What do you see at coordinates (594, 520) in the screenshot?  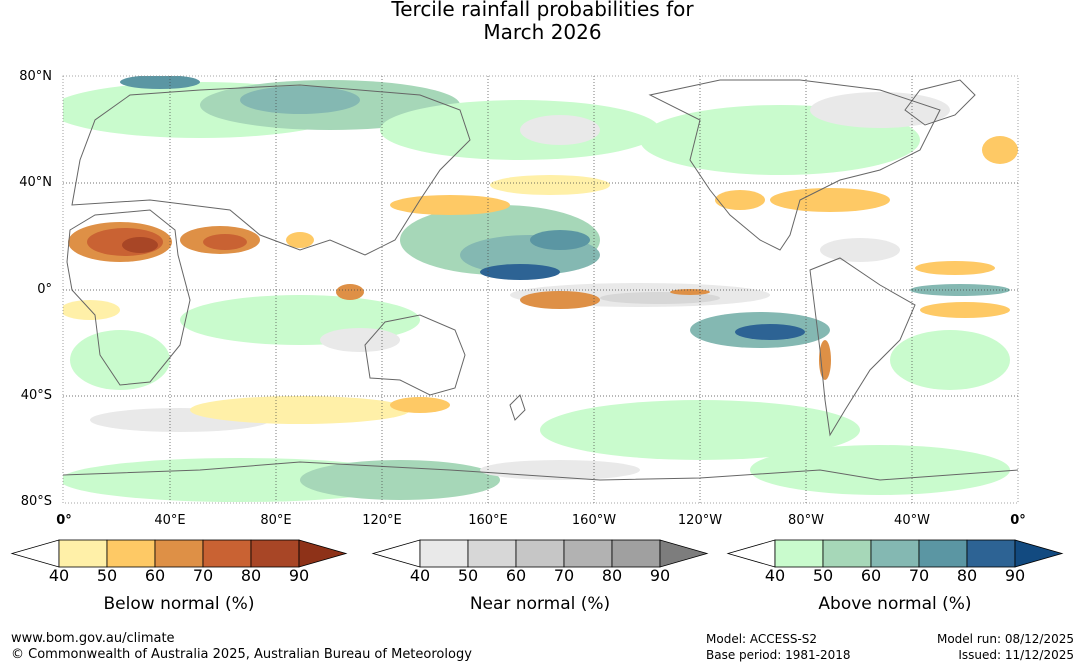 I see `lon-label-160w: 160°W` at bounding box center [594, 520].